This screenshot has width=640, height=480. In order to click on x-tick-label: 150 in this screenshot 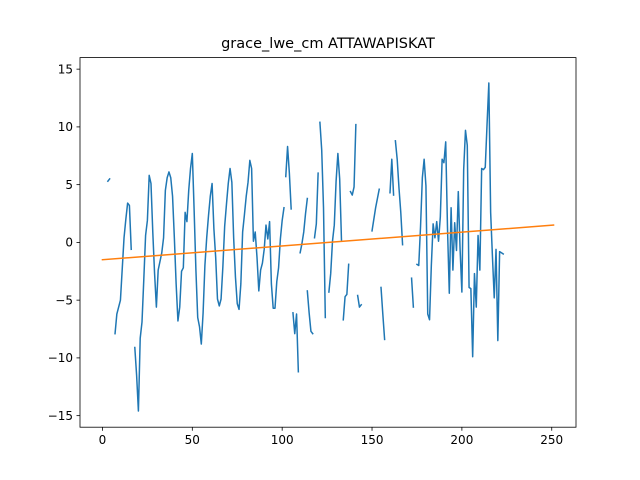, I will do `click(372, 440)`.